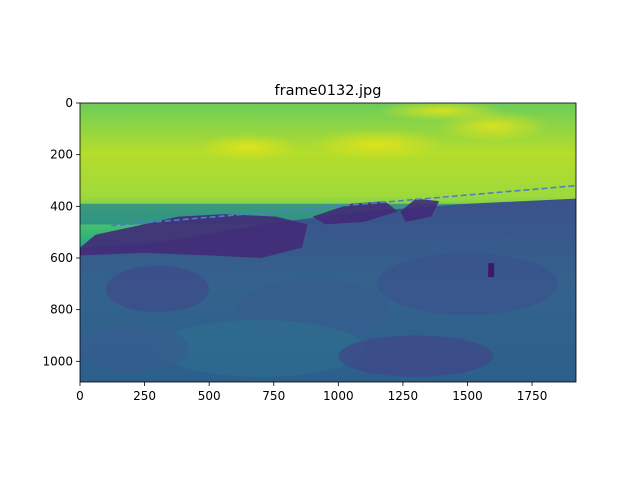 The width and height of the screenshot is (640, 484). Describe the element at coordinates (209, 396) in the screenshot. I see `x-tick-label: 500` at that location.